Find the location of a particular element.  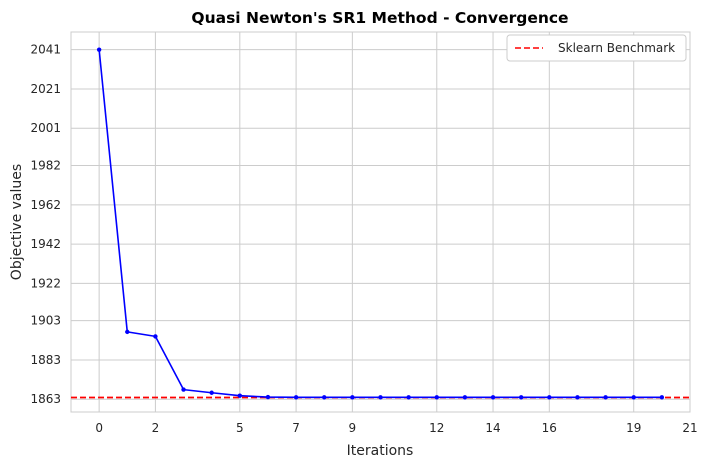

x-tick-label: 14 is located at coordinates (492, 428).